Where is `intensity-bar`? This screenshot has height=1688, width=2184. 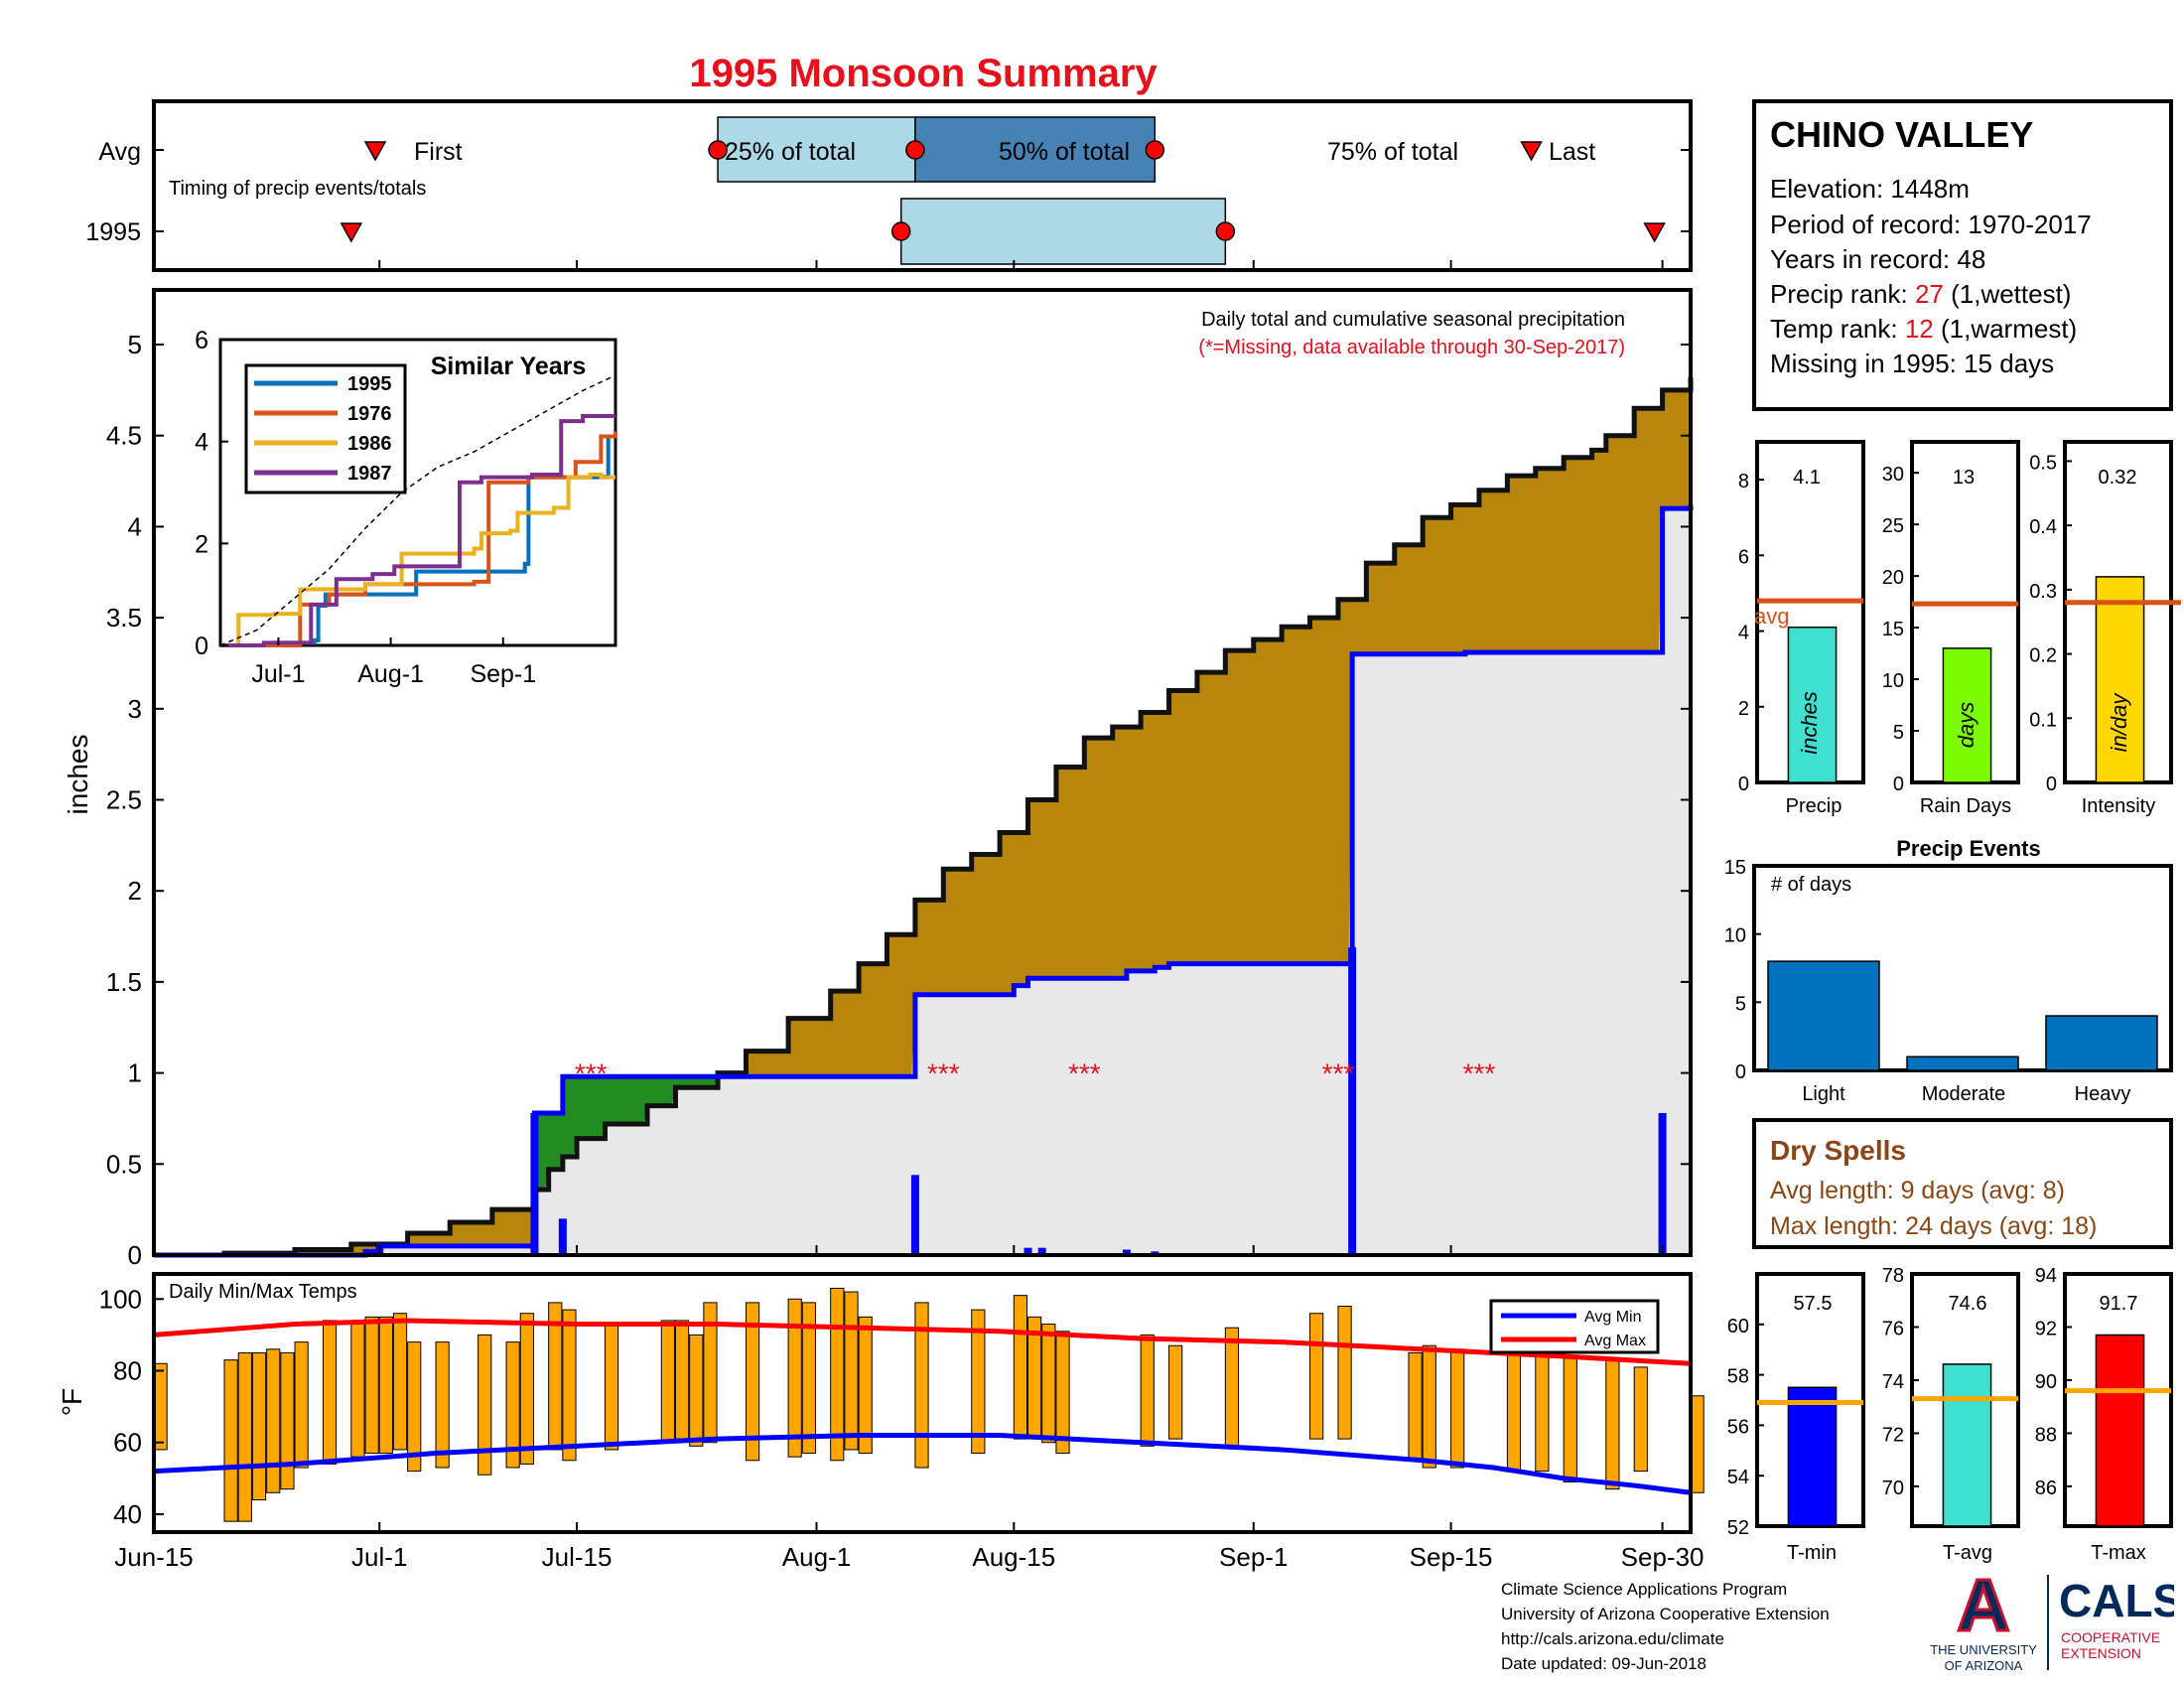
intensity-bar is located at coordinates (2120, 679).